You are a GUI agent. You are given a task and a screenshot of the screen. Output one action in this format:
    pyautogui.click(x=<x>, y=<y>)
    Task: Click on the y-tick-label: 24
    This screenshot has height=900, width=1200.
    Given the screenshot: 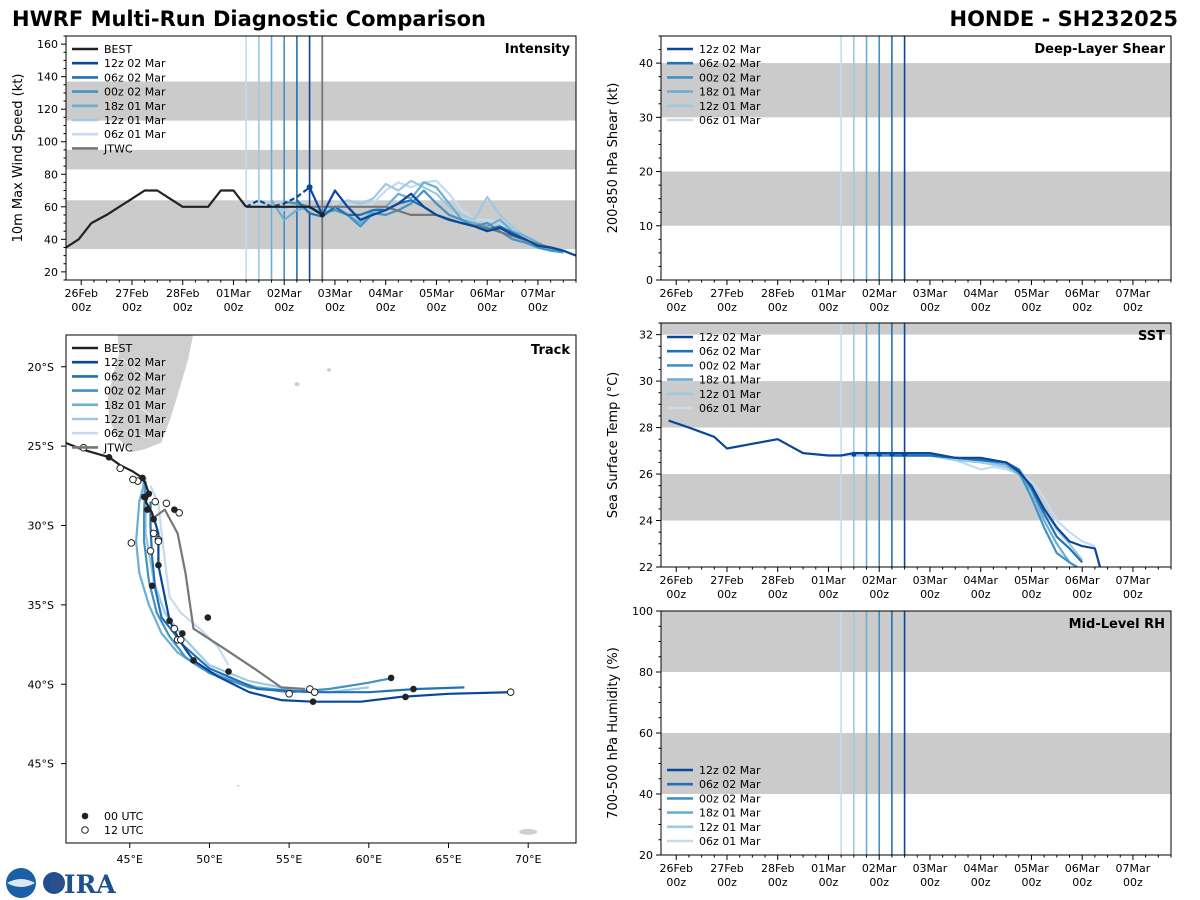 What is the action you would take?
    pyautogui.click(x=646, y=521)
    